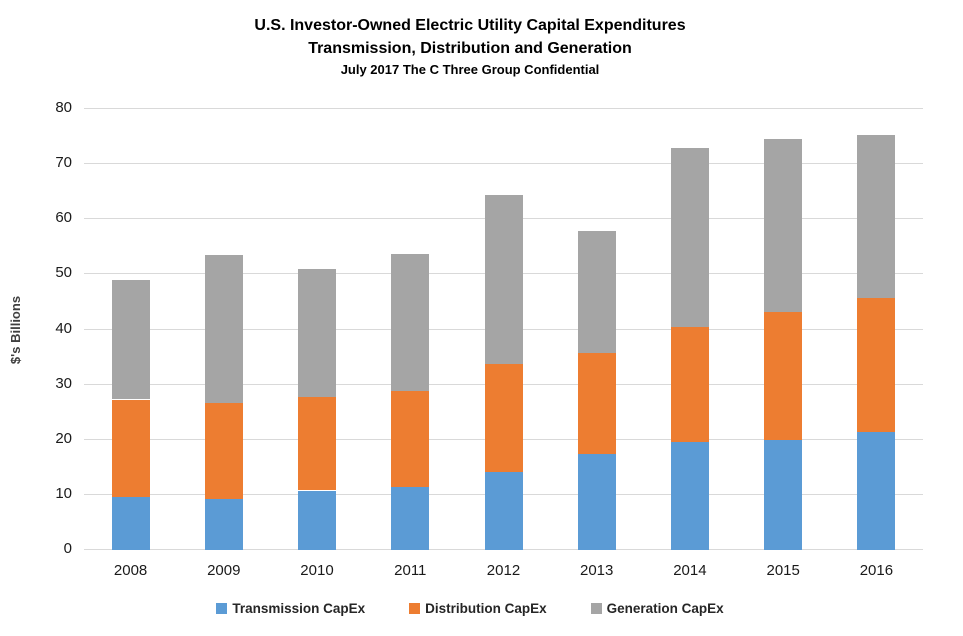  I want to click on x-axis-tick-label: 2012, so click(503, 570).